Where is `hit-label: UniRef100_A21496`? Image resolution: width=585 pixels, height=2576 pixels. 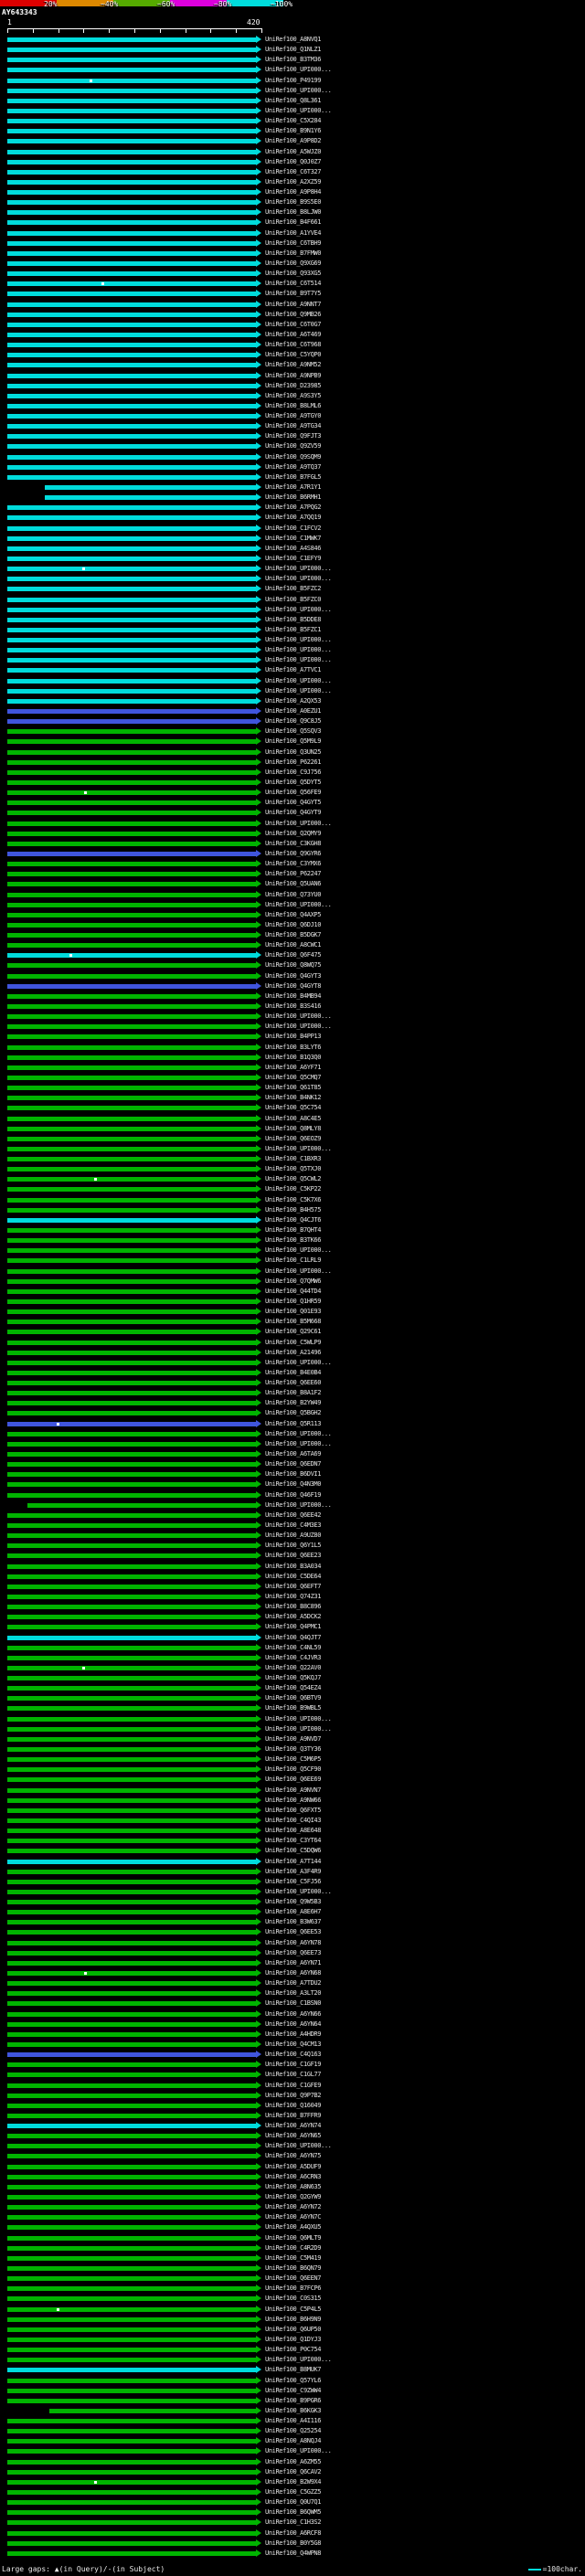 hit-label: UniRef100_A21496 is located at coordinates (294, 1352).